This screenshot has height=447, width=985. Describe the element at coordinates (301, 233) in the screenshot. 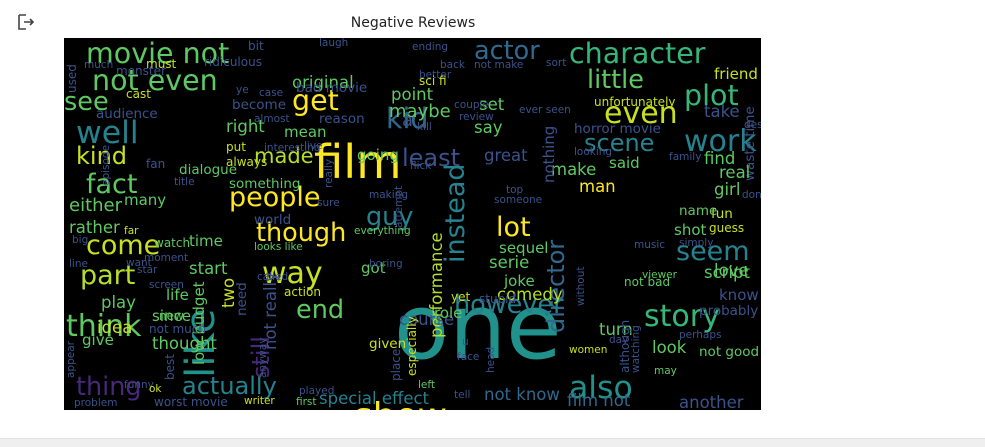

I see `word-though: though` at that location.